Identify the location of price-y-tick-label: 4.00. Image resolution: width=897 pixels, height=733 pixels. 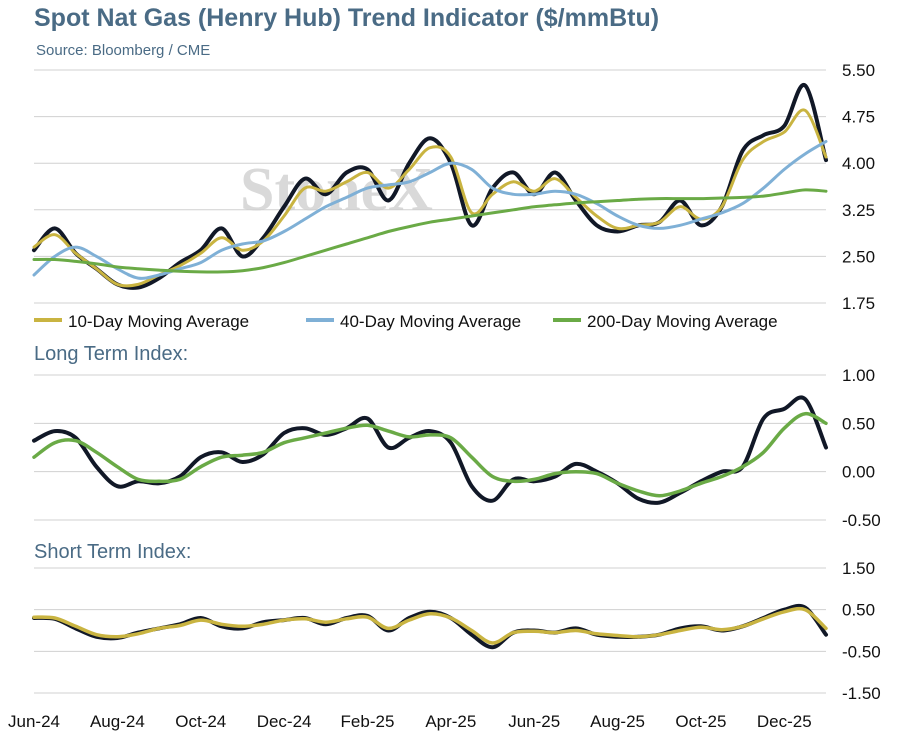
(858, 163).